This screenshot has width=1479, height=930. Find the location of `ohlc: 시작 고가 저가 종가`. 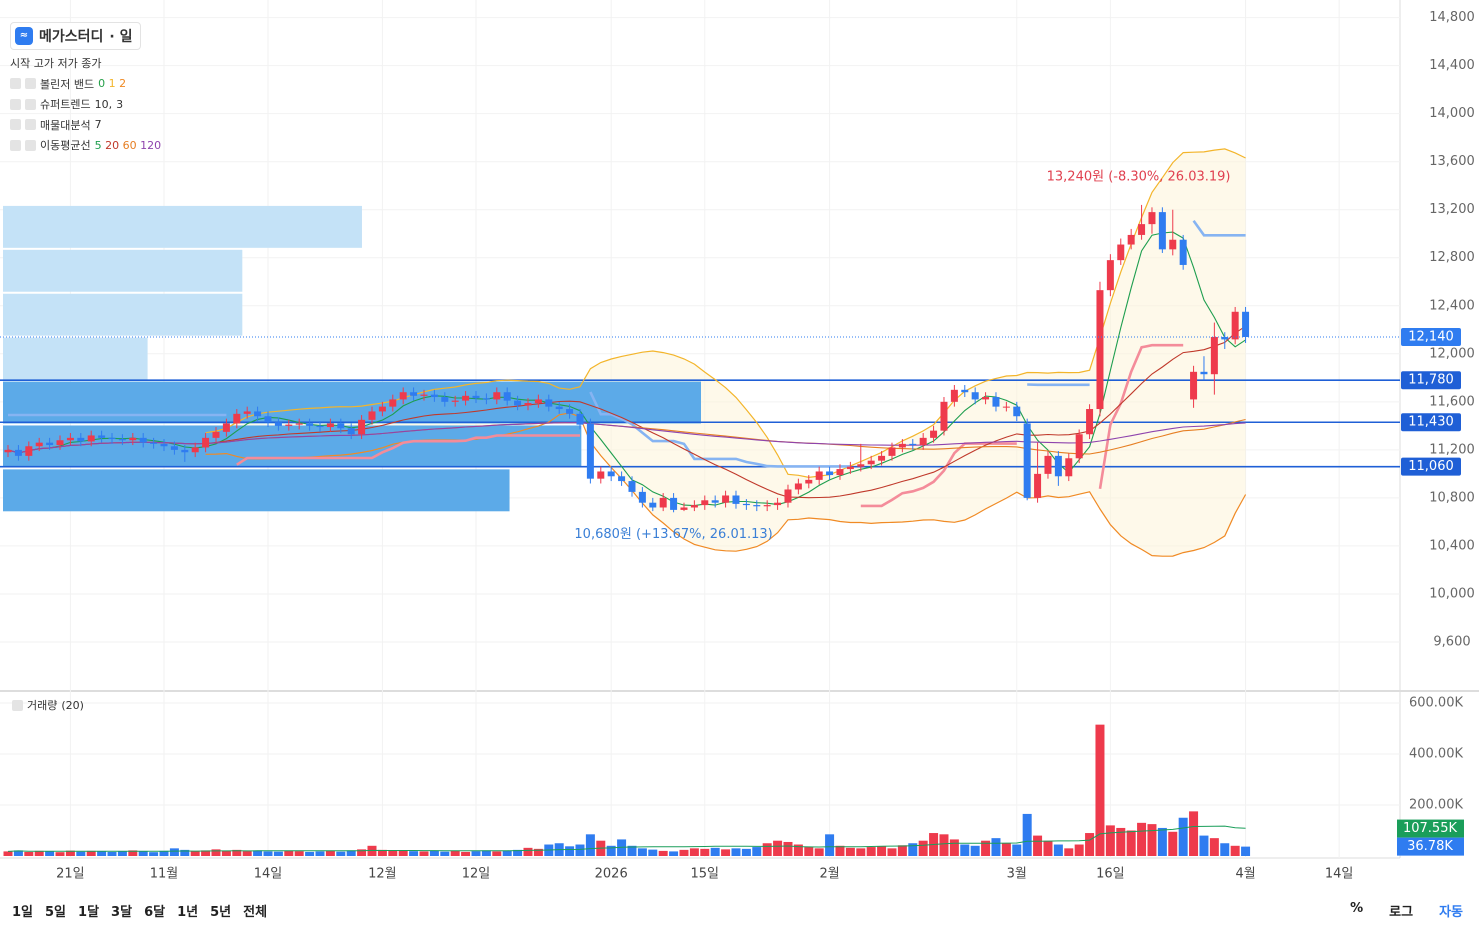

ohlc: 시작 고가 저가 종가 is located at coordinates (56, 64).